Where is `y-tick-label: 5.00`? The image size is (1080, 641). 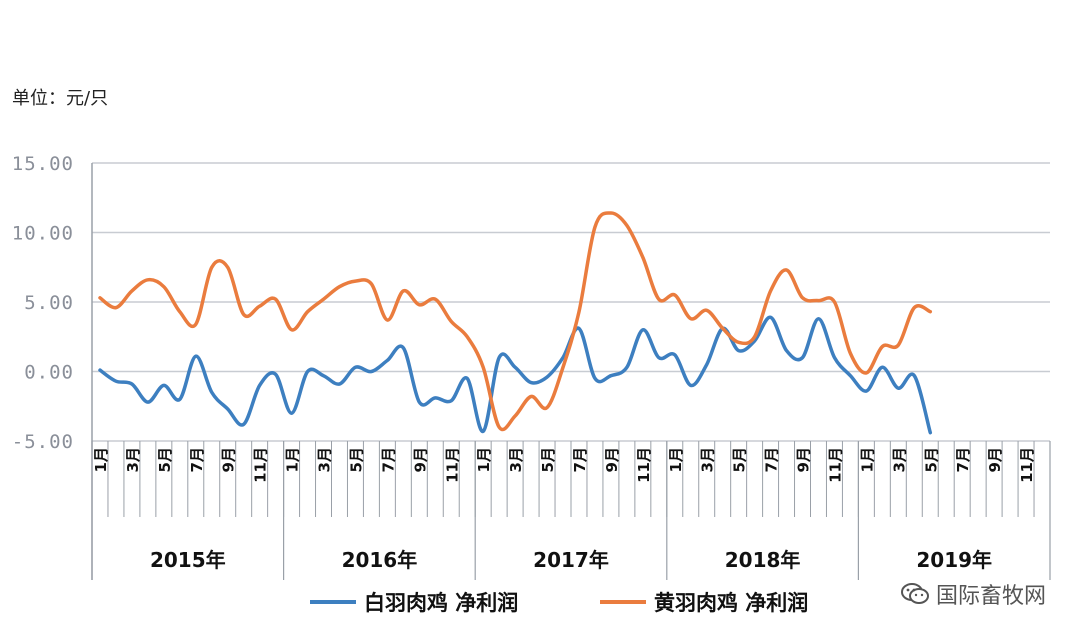
y-tick-label: 5.00 is located at coordinates (49, 303).